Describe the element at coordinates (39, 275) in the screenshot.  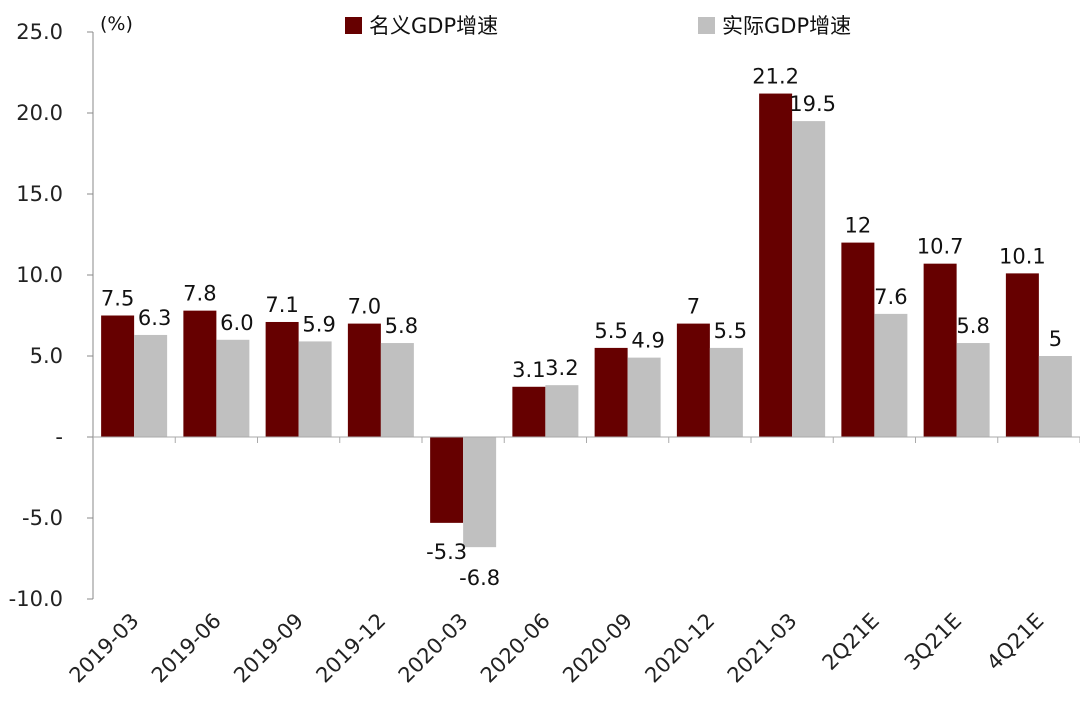
I see `y-tick-label: 10.0` at that location.